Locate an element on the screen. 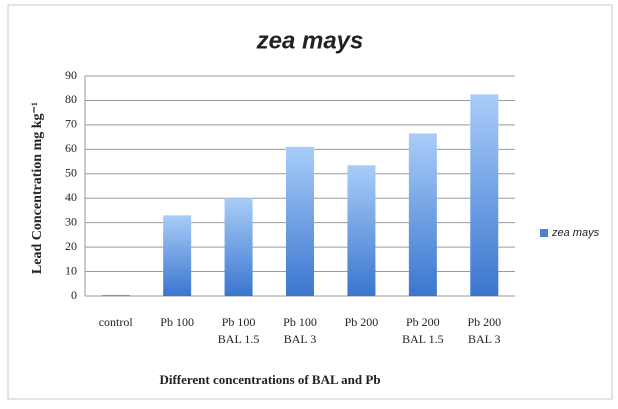 The image size is (618, 409). legend-label: zea mays is located at coordinates (575, 233).